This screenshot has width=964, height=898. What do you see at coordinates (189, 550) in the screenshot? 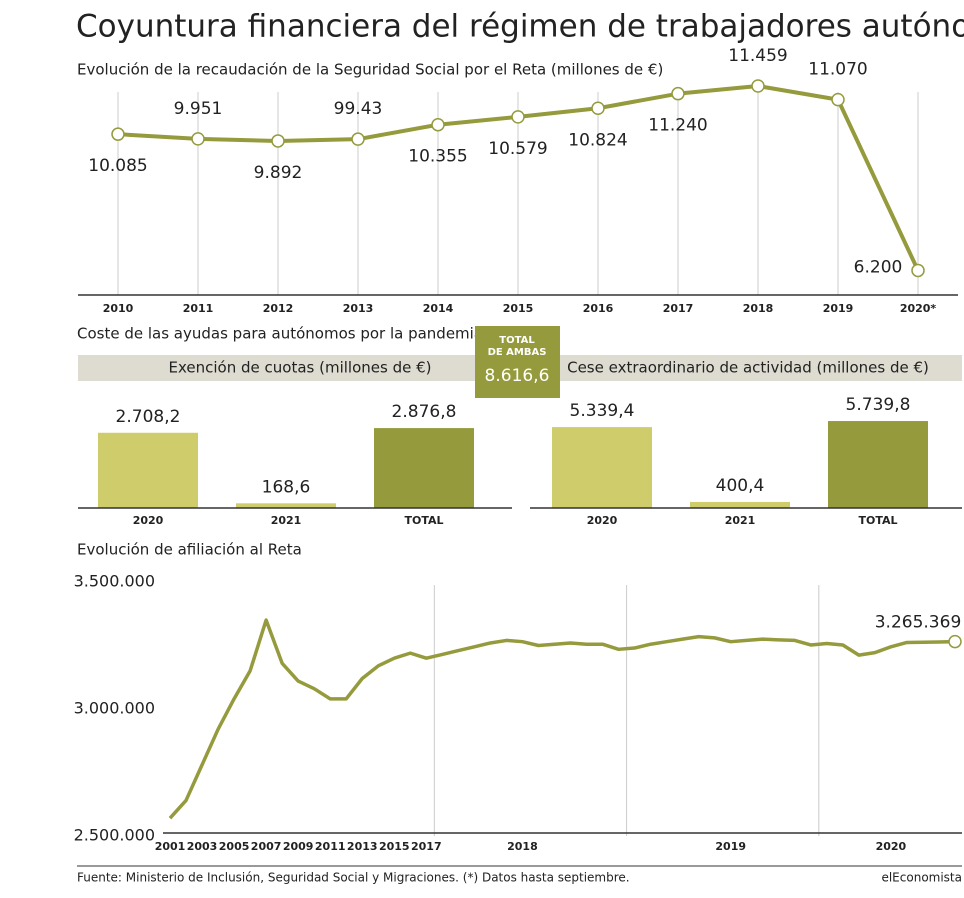
I see `chart-title: Evolución de afiliación al Reta` at bounding box center [189, 550].